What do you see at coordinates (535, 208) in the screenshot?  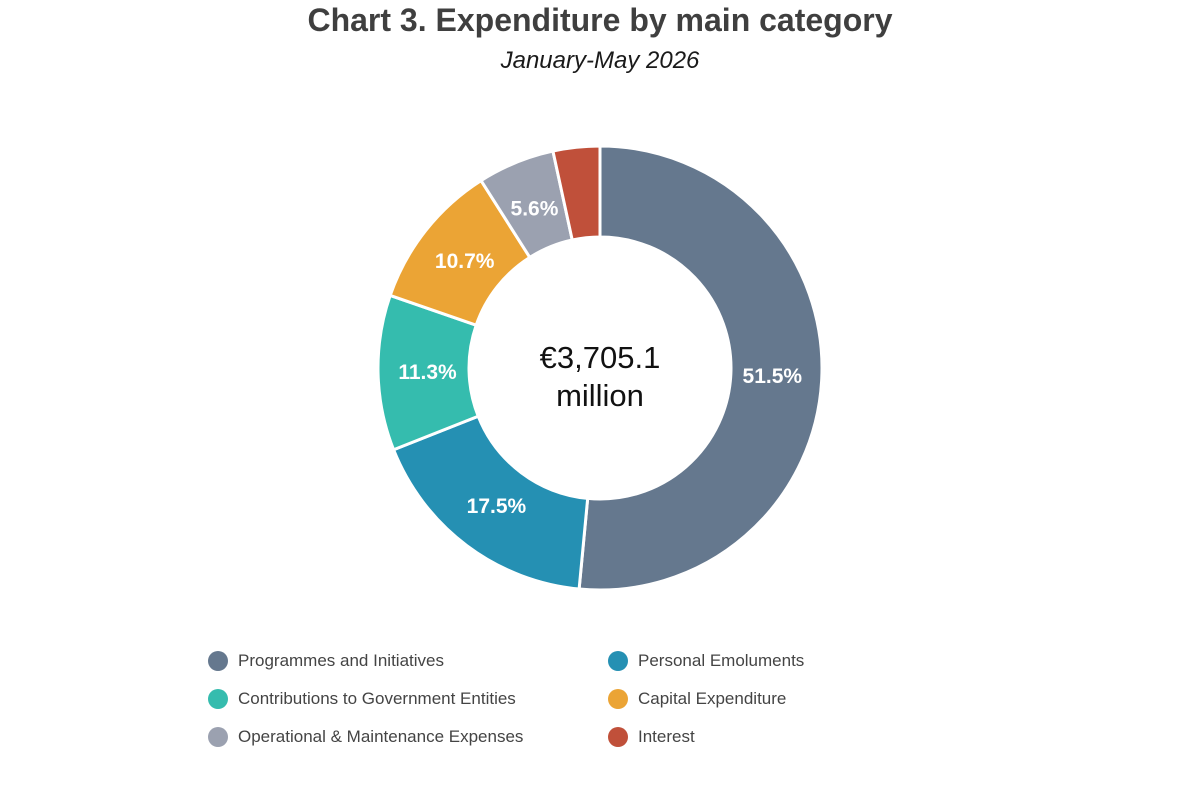 I see `slice-data-label: 5.6%` at bounding box center [535, 208].